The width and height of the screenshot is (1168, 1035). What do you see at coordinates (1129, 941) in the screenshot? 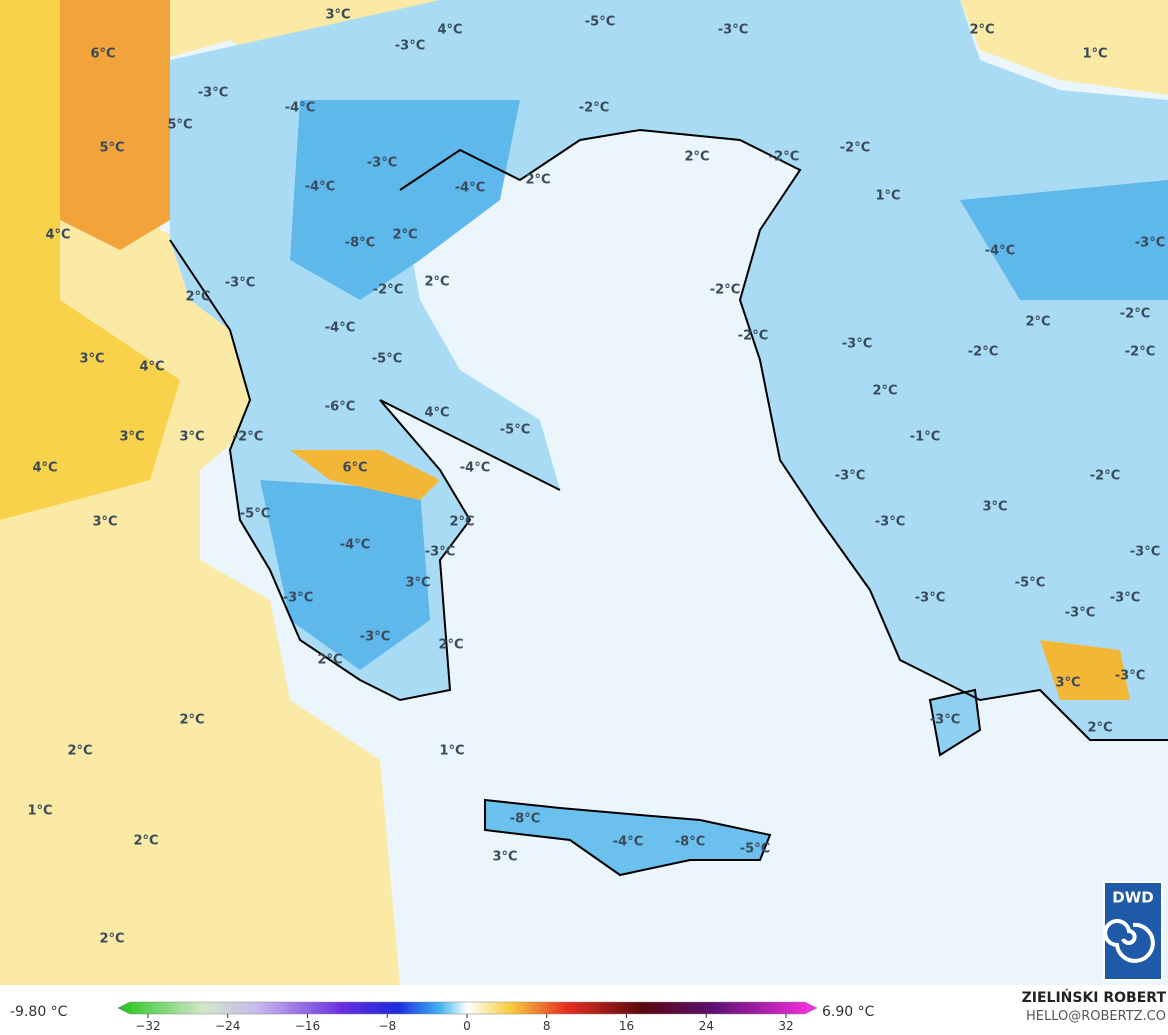
I see `logo-swirl` at bounding box center [1129, 941].